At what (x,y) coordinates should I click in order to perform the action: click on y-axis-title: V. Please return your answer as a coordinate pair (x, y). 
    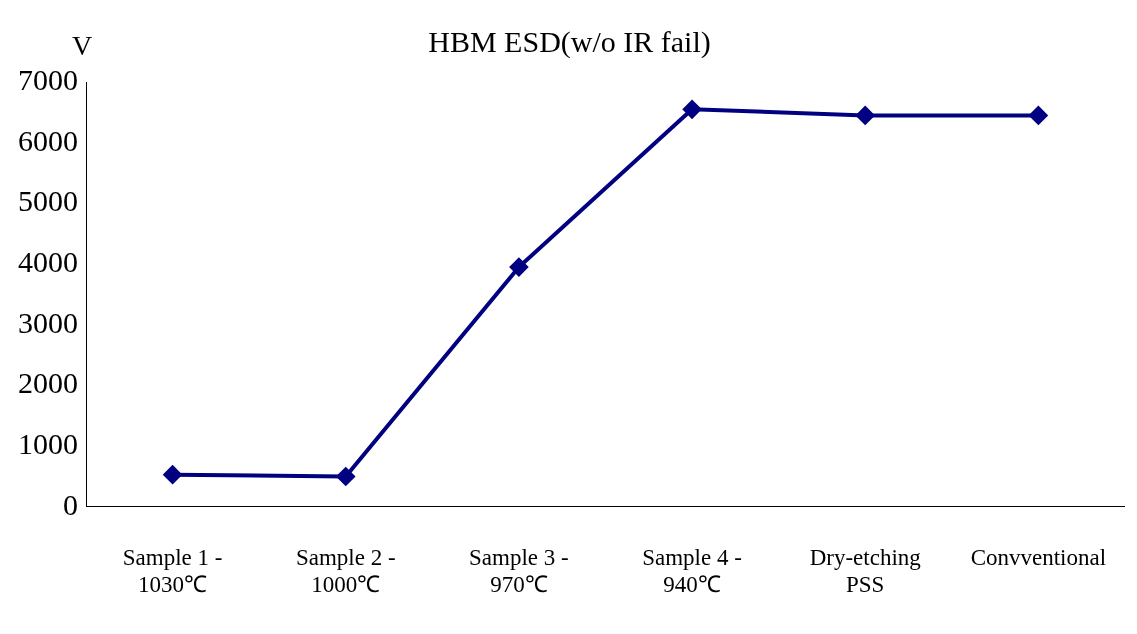
    Looking at the image, I should click on (82, 46).